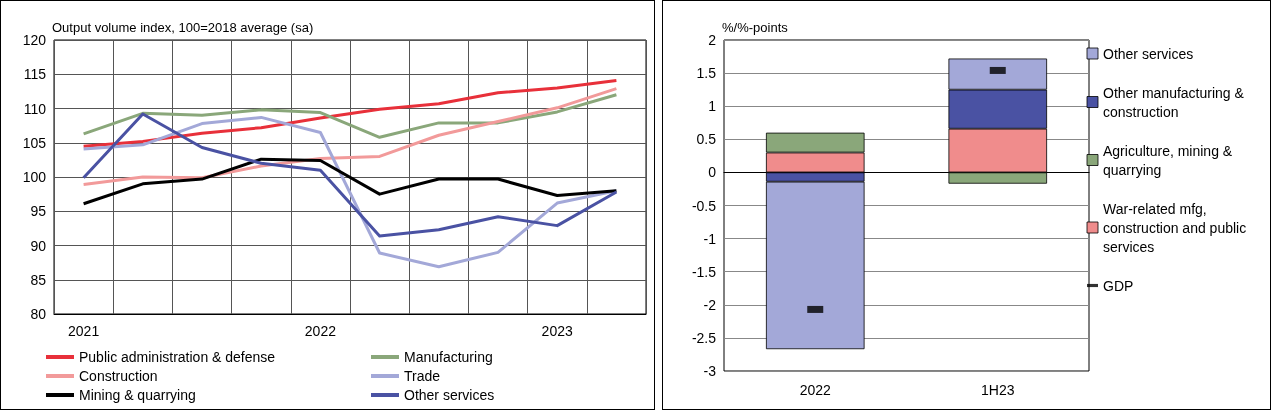  Describe the element at coordinates (38, 279) in the screenshot. I see `y-tick-label: 85` at that location.